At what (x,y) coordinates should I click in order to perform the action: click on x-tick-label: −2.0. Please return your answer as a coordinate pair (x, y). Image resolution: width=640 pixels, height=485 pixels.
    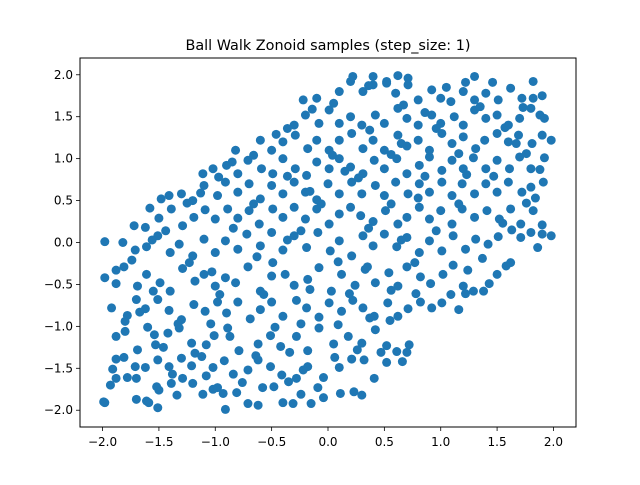
    Looking at the image, I should click on (102, 442).